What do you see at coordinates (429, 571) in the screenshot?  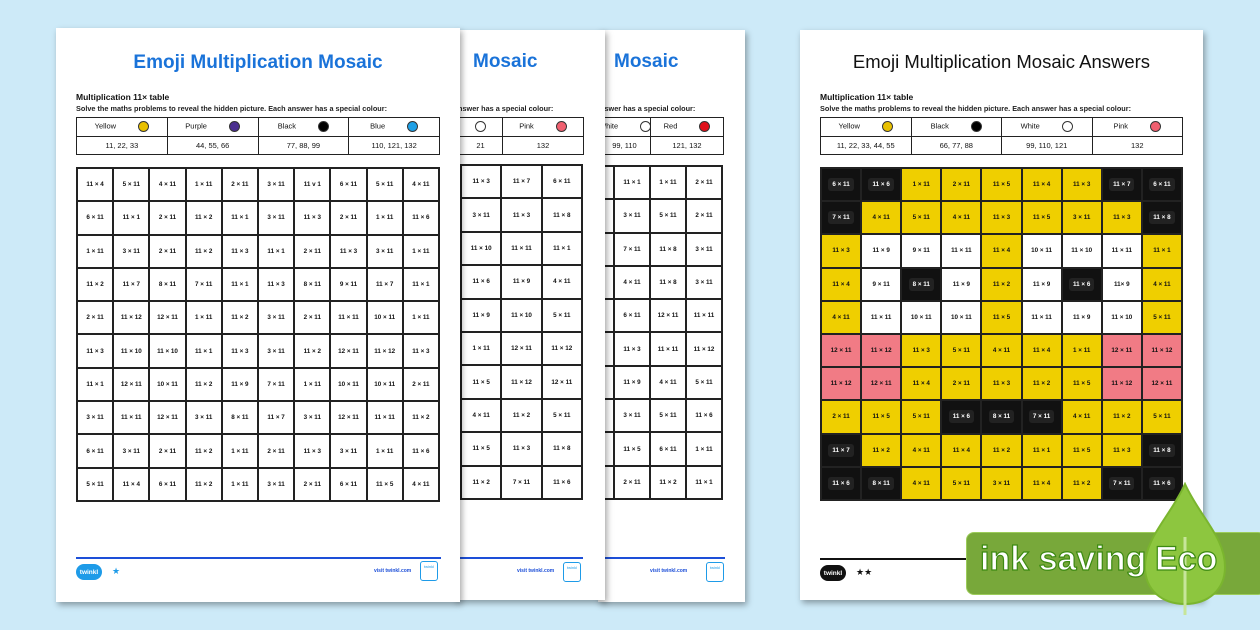 I see `twinkl-badge-icon: twinkl` at bounding box center [429, 571].